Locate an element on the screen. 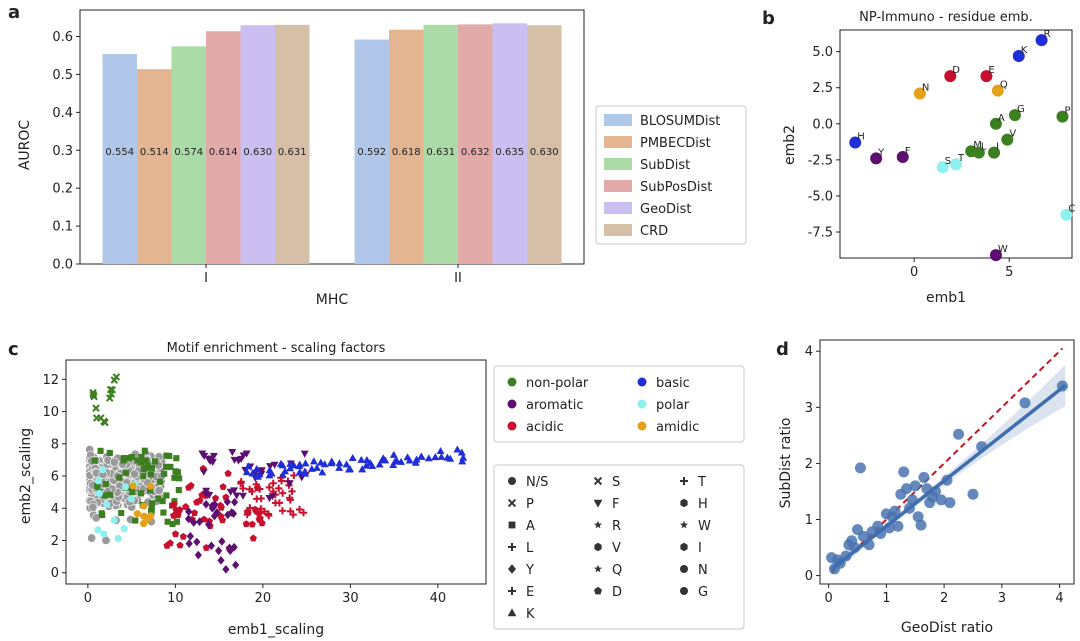 This screenshot has height=641, width=1080. chart-b-point-label: V is located at coordinates (1012, 134).